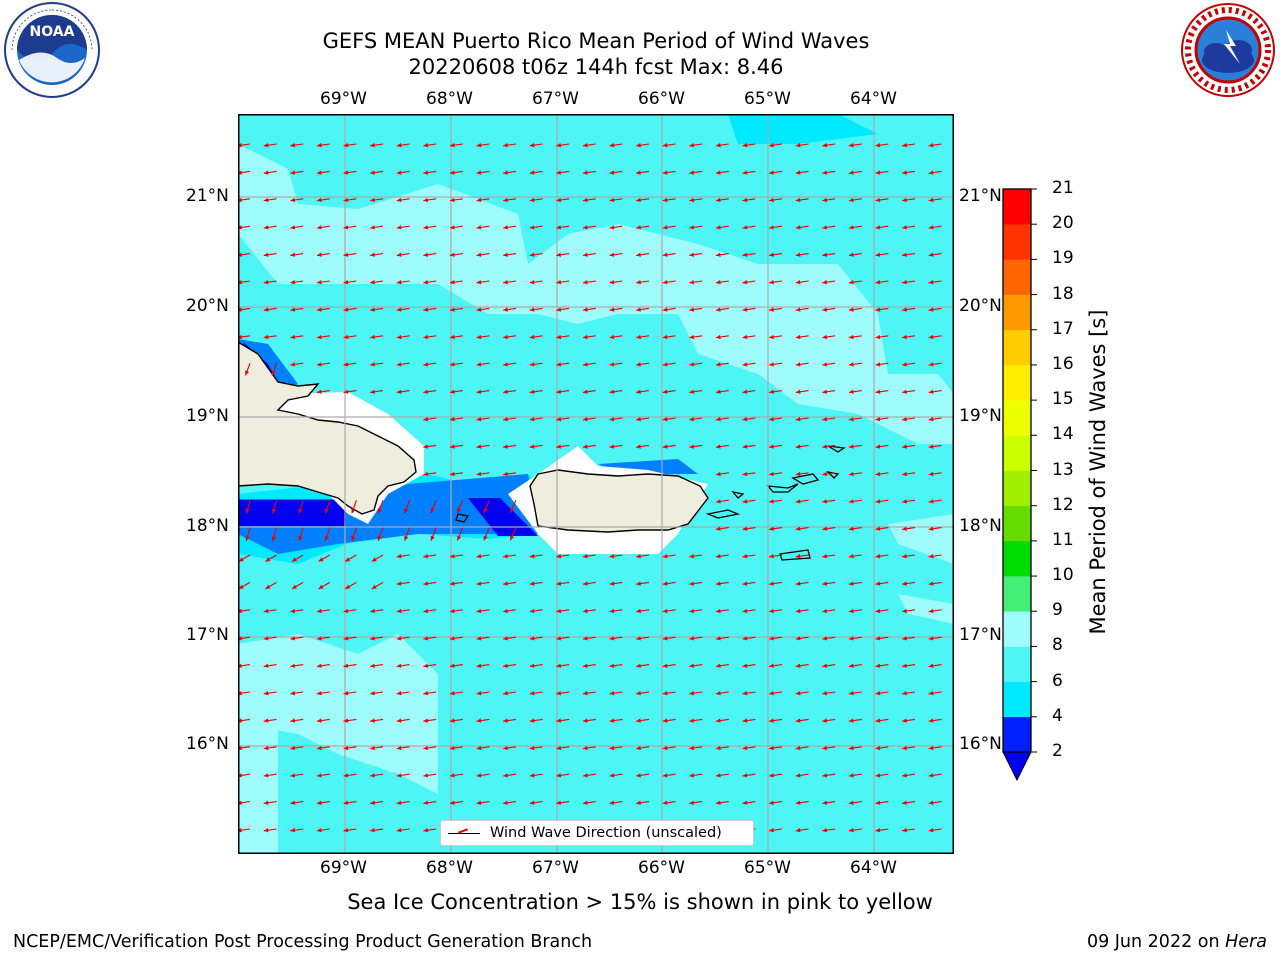  What do you see at coordinates (1156, 942) in the screenshot?
I see `footer-date: 09 Jun 2022 on` at bounding box center [1156, 942].